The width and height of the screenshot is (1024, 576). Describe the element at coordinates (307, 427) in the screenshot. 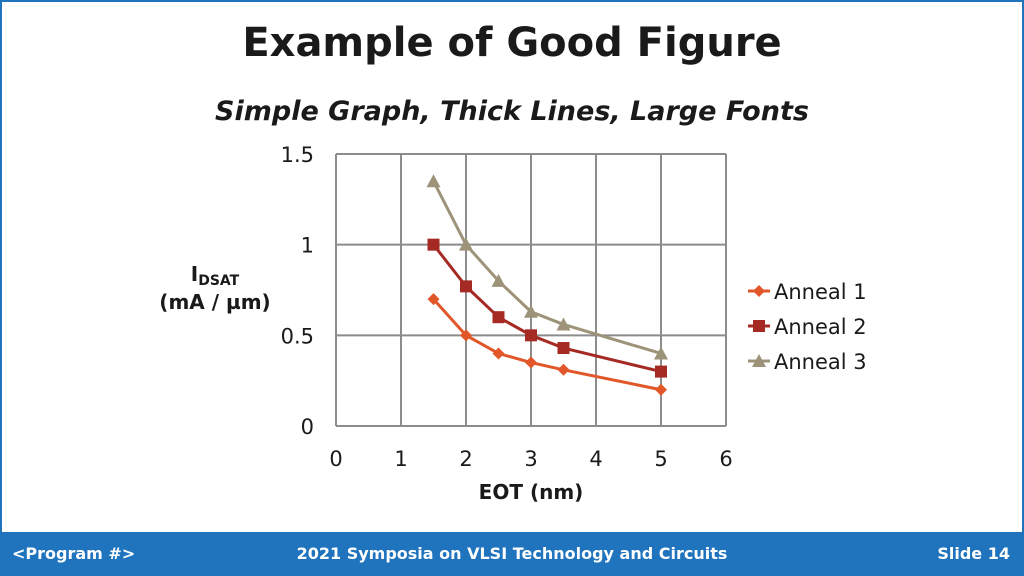

I see `y-tick-label: 0` at that location.